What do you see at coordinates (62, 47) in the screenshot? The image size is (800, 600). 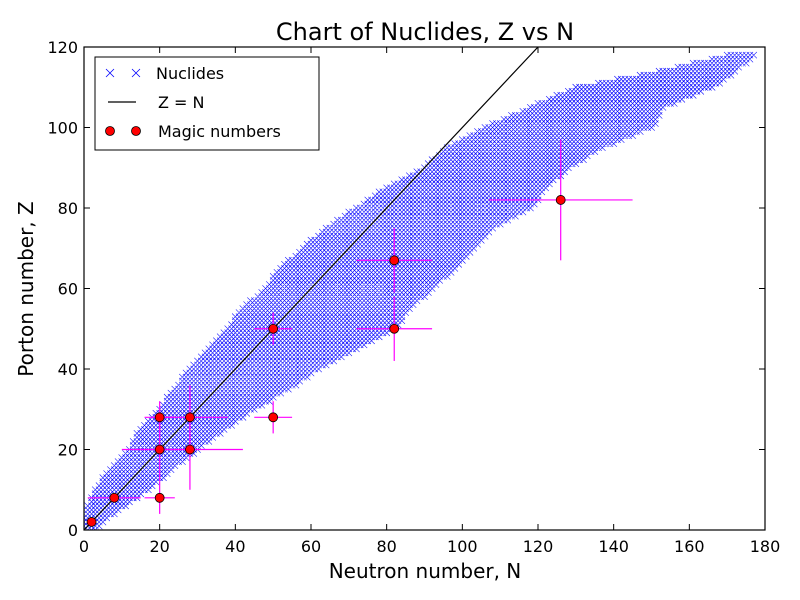 I see `y-tick-label: 120` at bounding box center [62, 47].